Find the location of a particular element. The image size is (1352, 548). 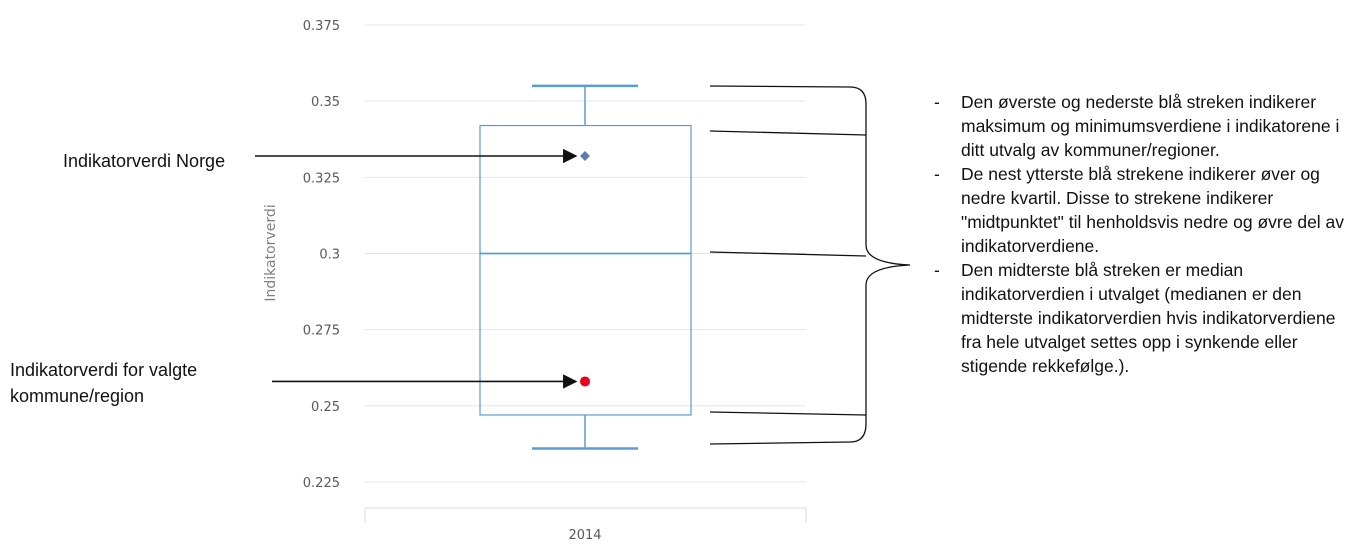

y-axis-tick-labels: 0.225 0.25 0.275 0.3 0.325 0.35 0.375 is located at coordinates (321, 255).